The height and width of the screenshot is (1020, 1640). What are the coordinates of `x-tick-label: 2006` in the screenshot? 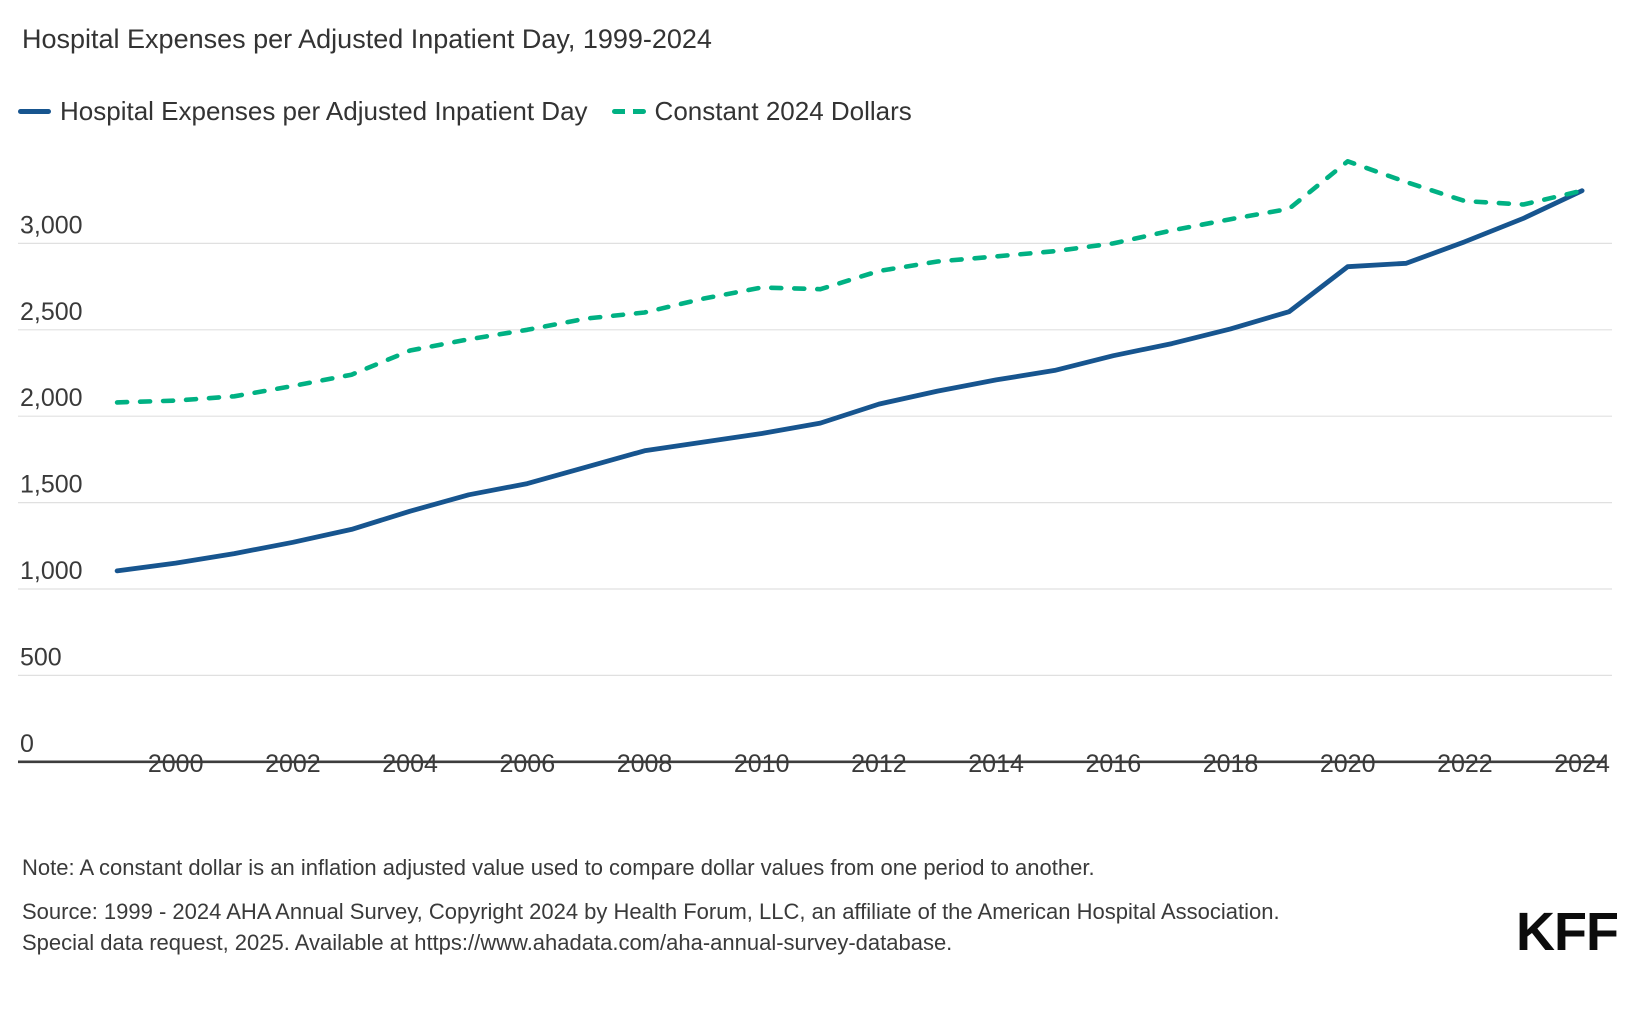 It's located at (527, 764).